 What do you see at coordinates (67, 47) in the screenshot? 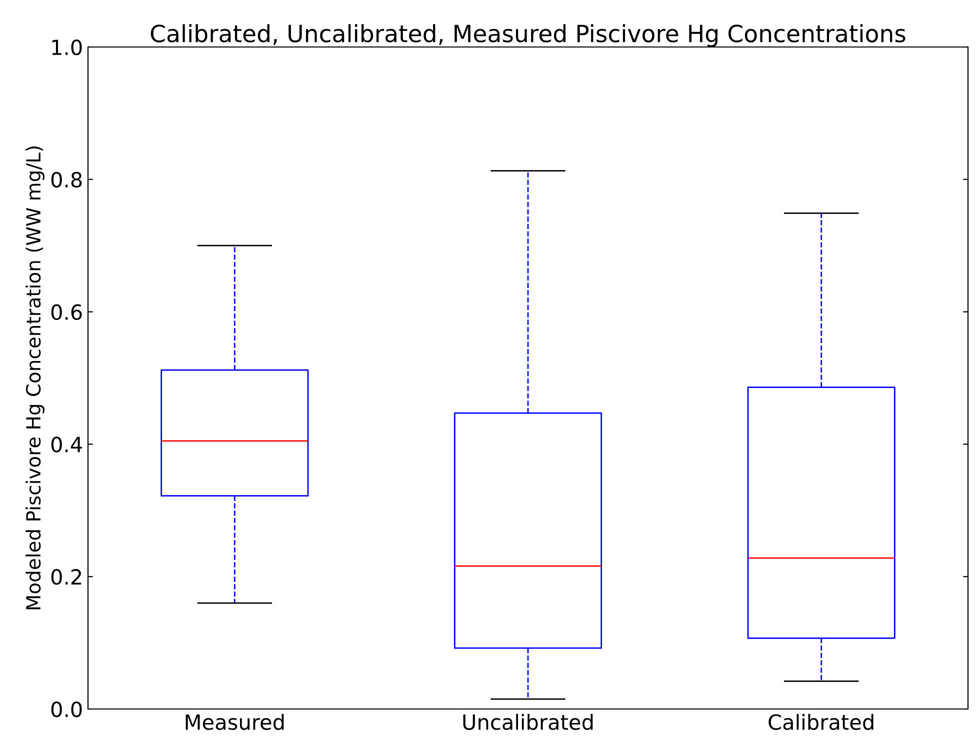
I see `y-tick-label: 1.0` at bounding box center [67, 47].